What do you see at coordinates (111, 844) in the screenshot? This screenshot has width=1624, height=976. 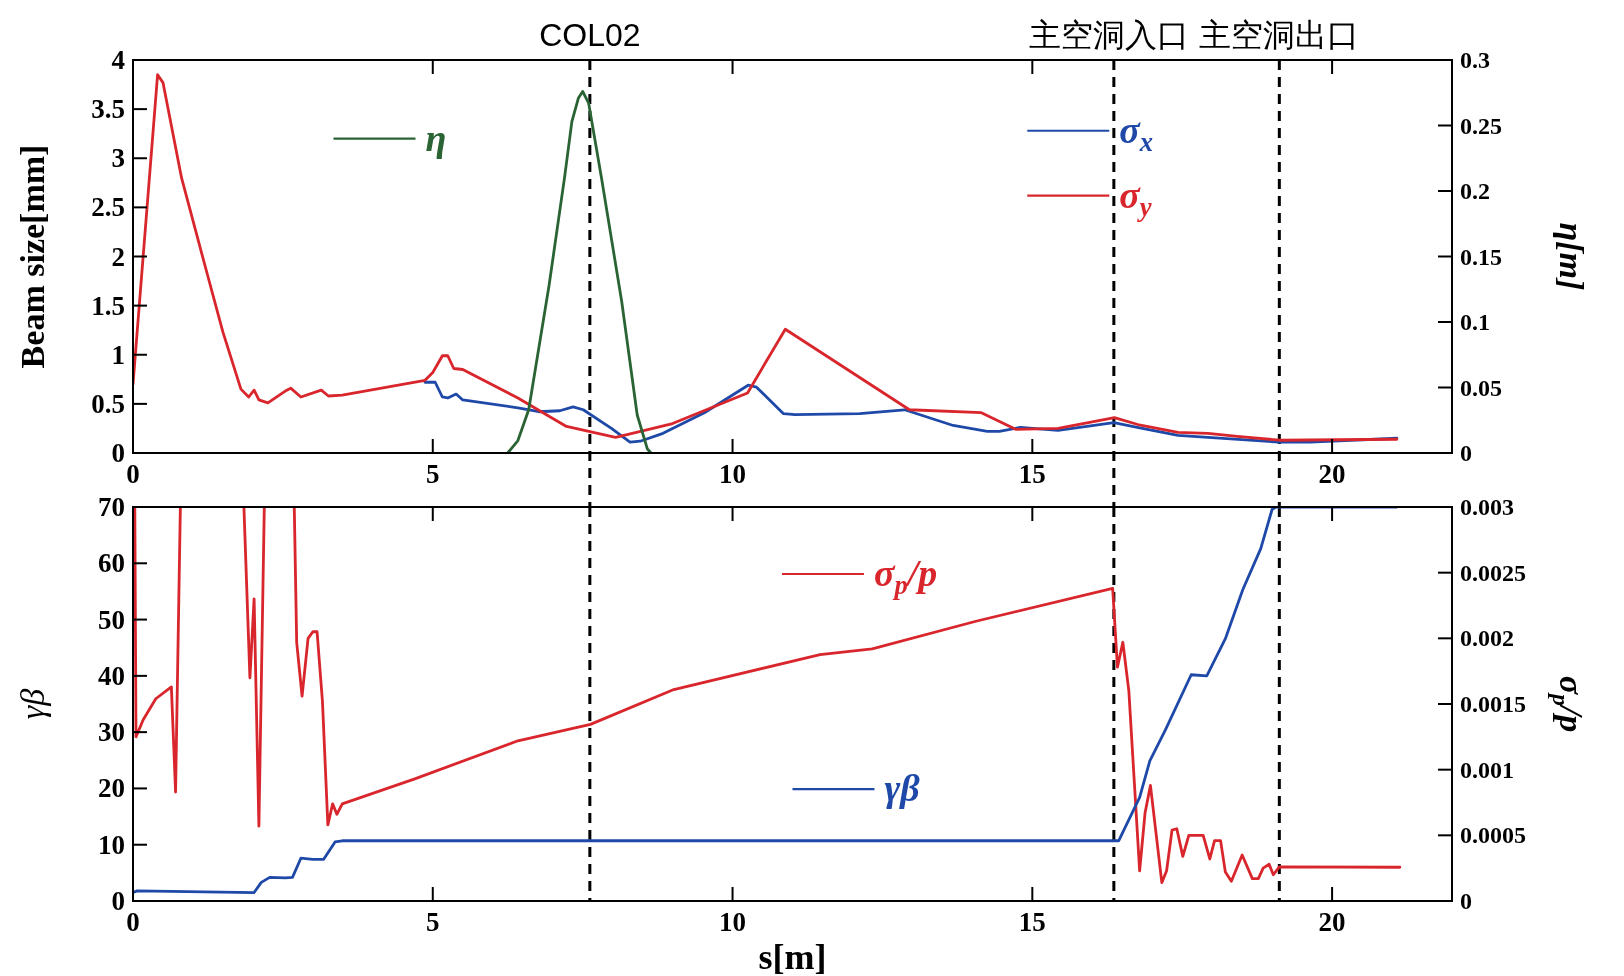 I see `y-tick-label: 10` at bounding box center [111, 844].